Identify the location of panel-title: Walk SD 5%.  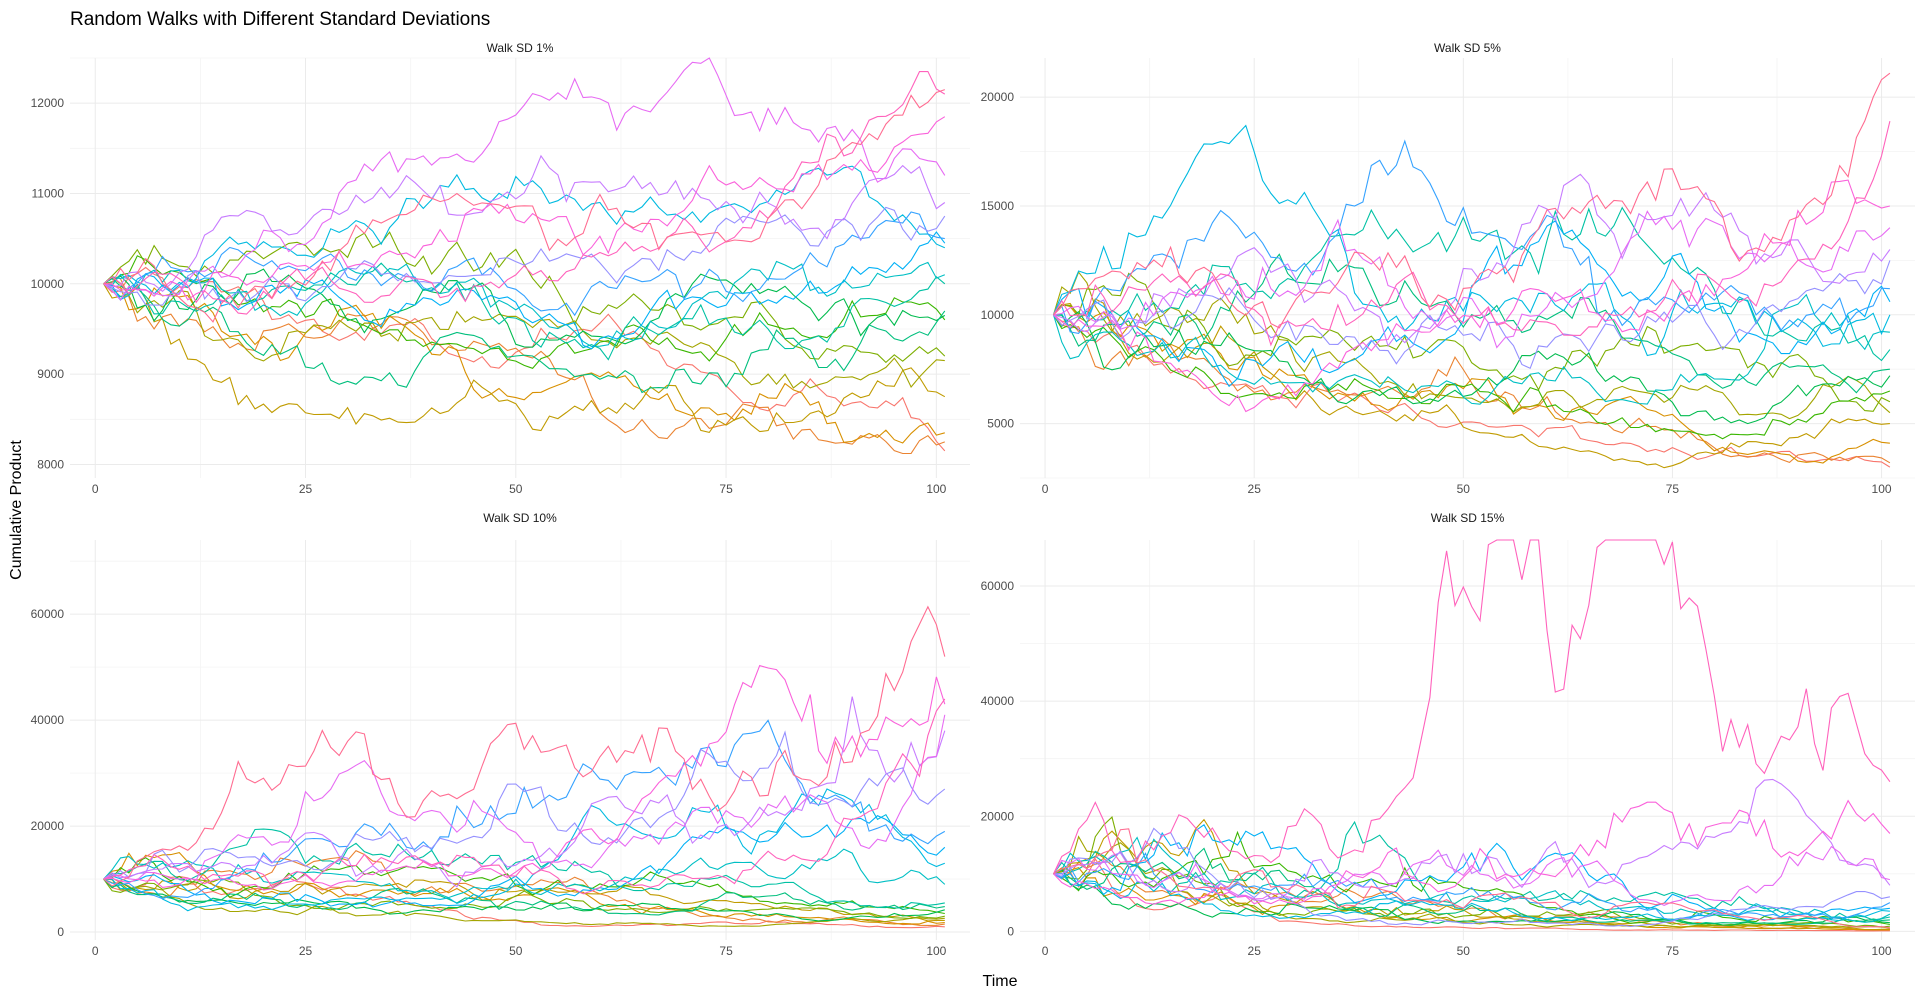
(1467, 48).